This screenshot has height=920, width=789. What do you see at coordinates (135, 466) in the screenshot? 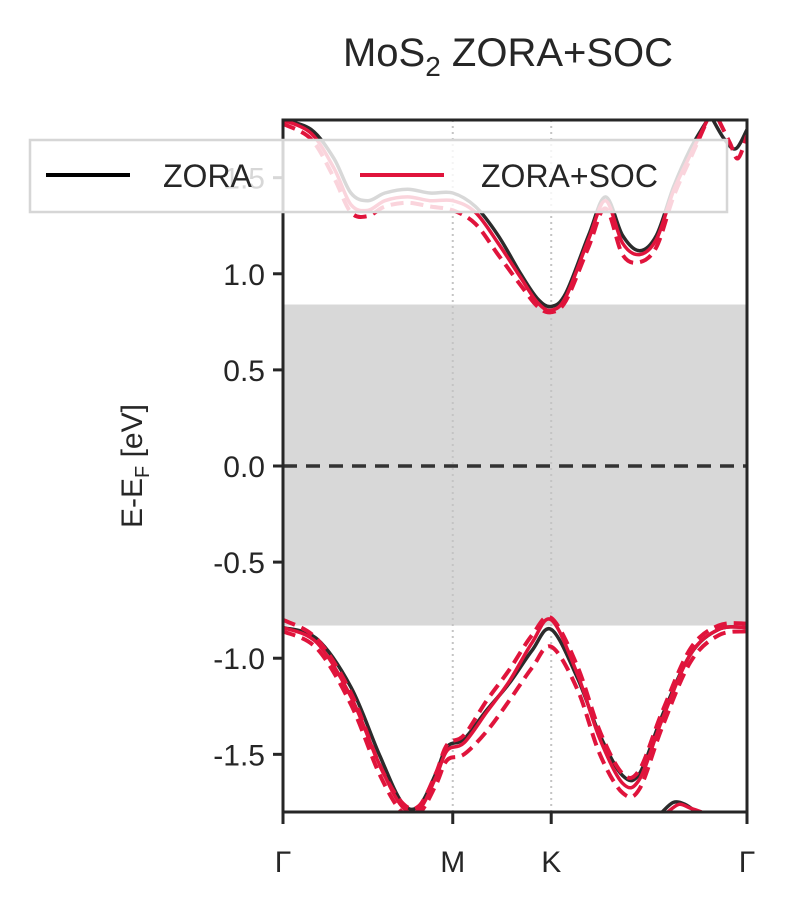
I see `y-axis-label: E-EF [eV]` at bounding box center [135, 466].